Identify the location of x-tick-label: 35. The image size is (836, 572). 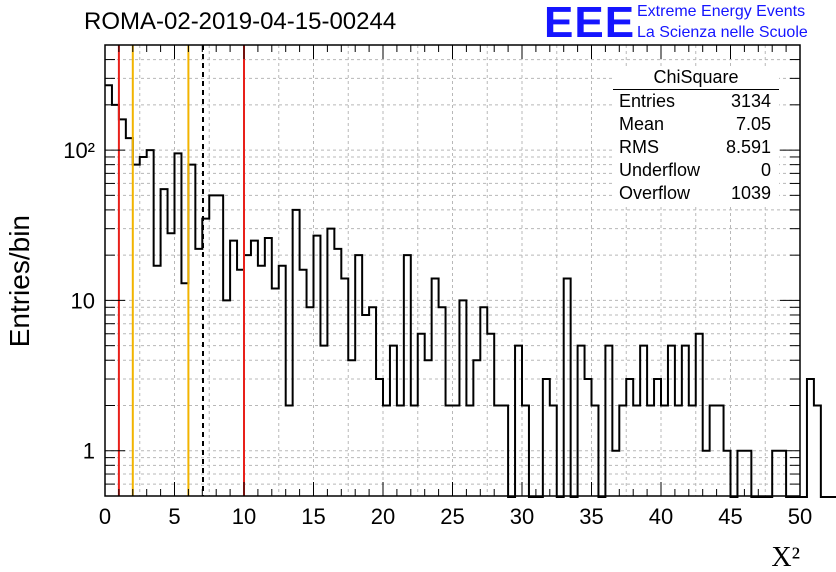
(591, 516).